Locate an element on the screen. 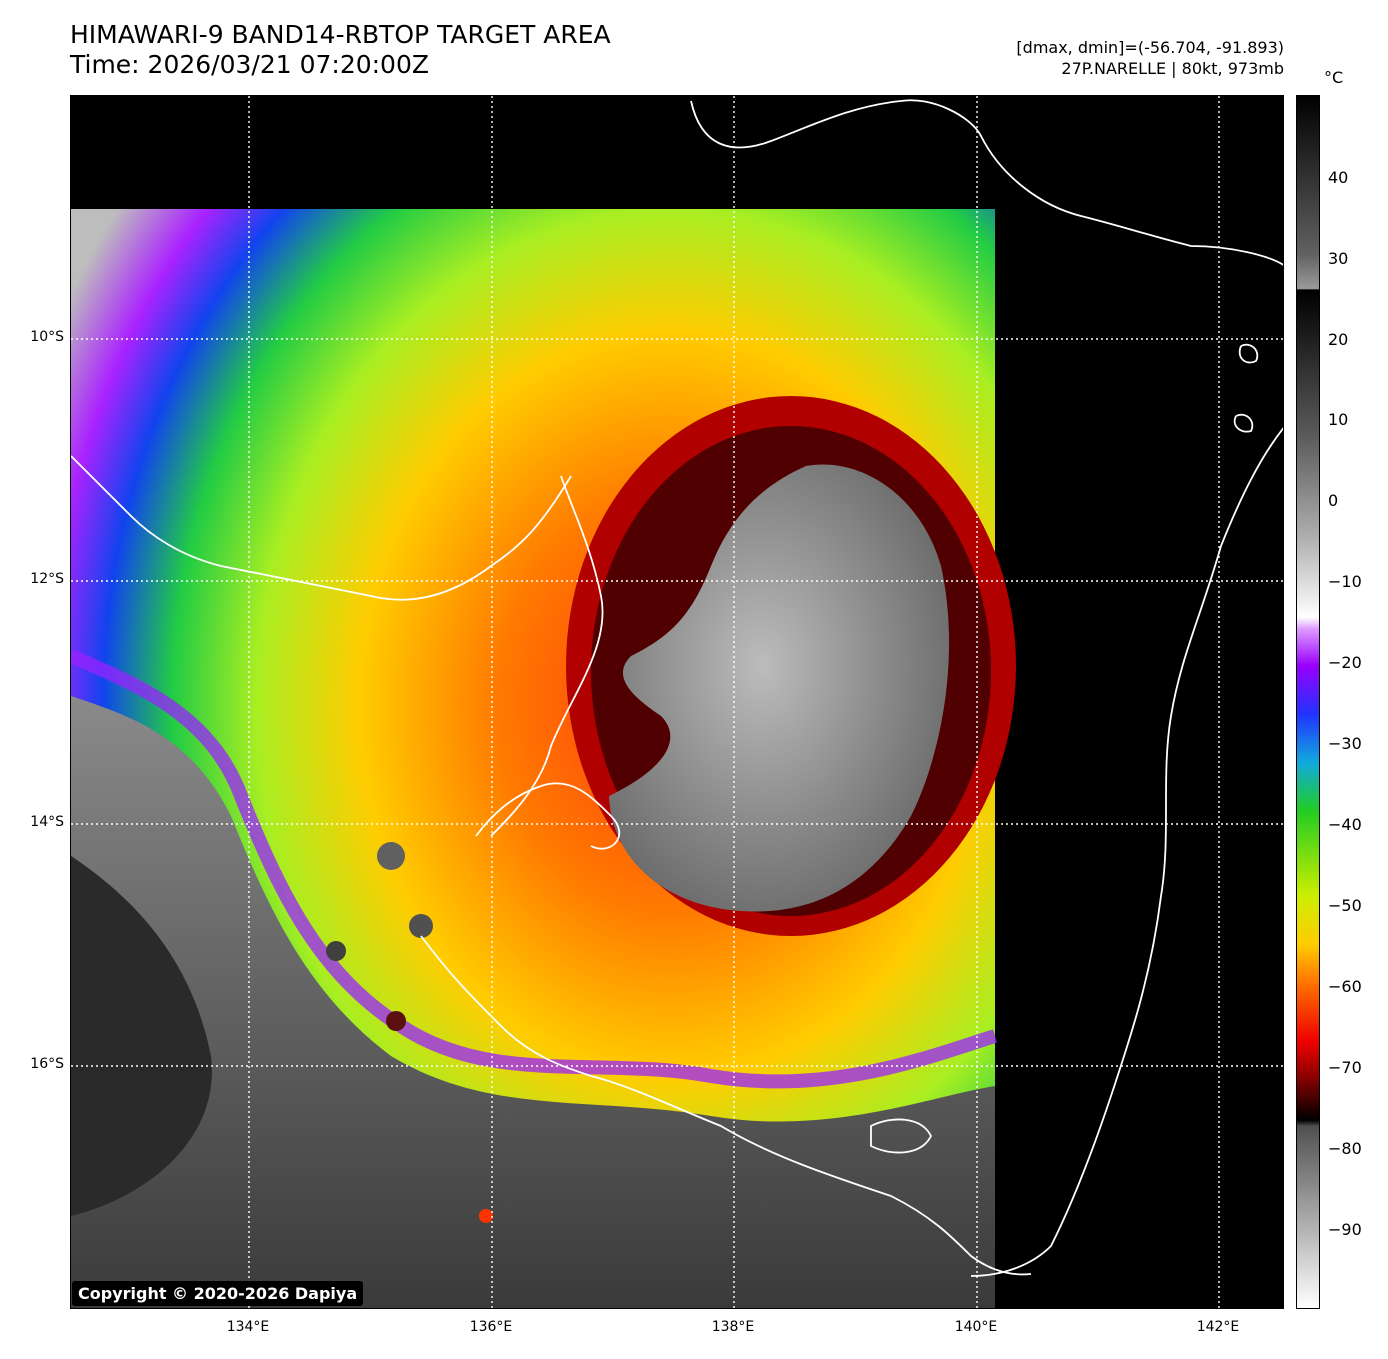 The image size is (1388, 1359). lat-label-12s: 12°S is located at coordinates (47, 579).